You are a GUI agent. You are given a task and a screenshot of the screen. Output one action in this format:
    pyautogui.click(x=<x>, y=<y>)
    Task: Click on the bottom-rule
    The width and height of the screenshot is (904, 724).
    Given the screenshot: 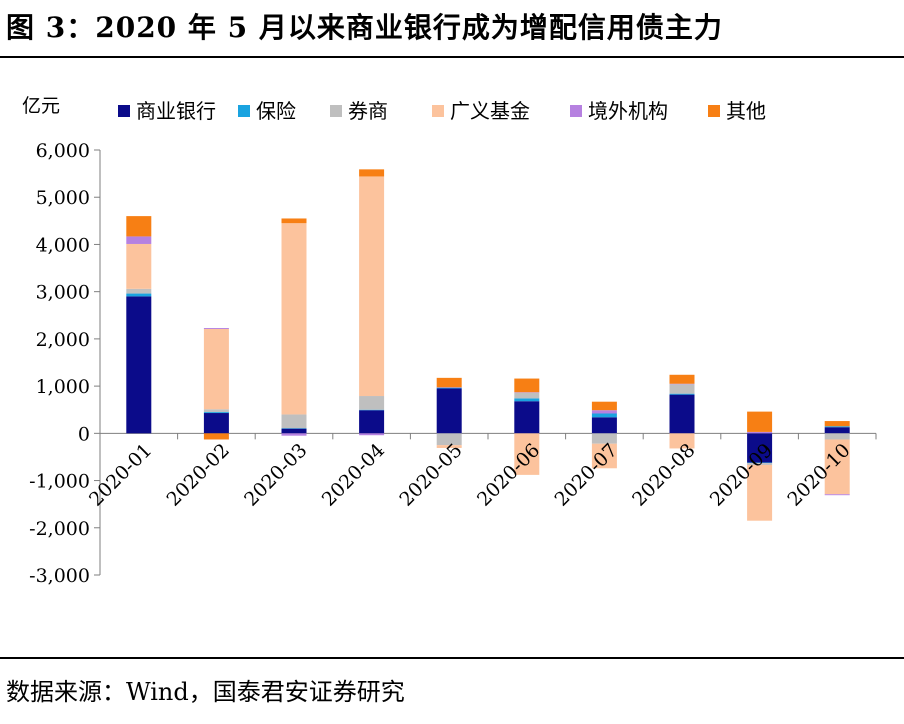 What is the action you would take?
    pyautogui.click(x=452, y=658)
    